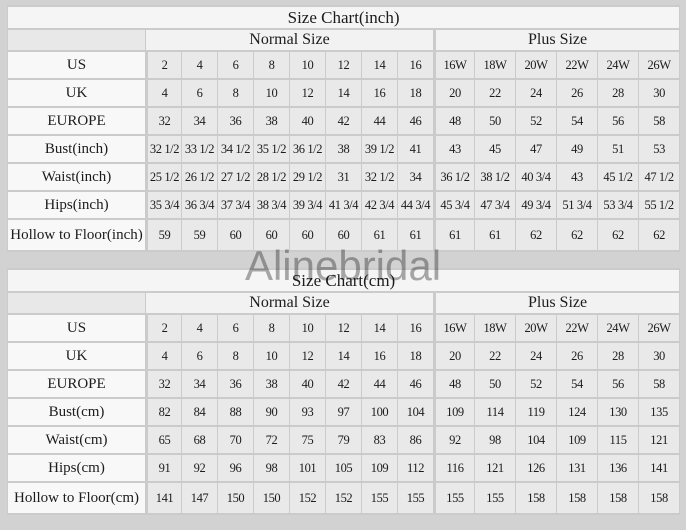  What do you see at coordinates (235, 205) in the screenshot?
I see `size-cell: 37 3/4` at bounding box center [235, 205].